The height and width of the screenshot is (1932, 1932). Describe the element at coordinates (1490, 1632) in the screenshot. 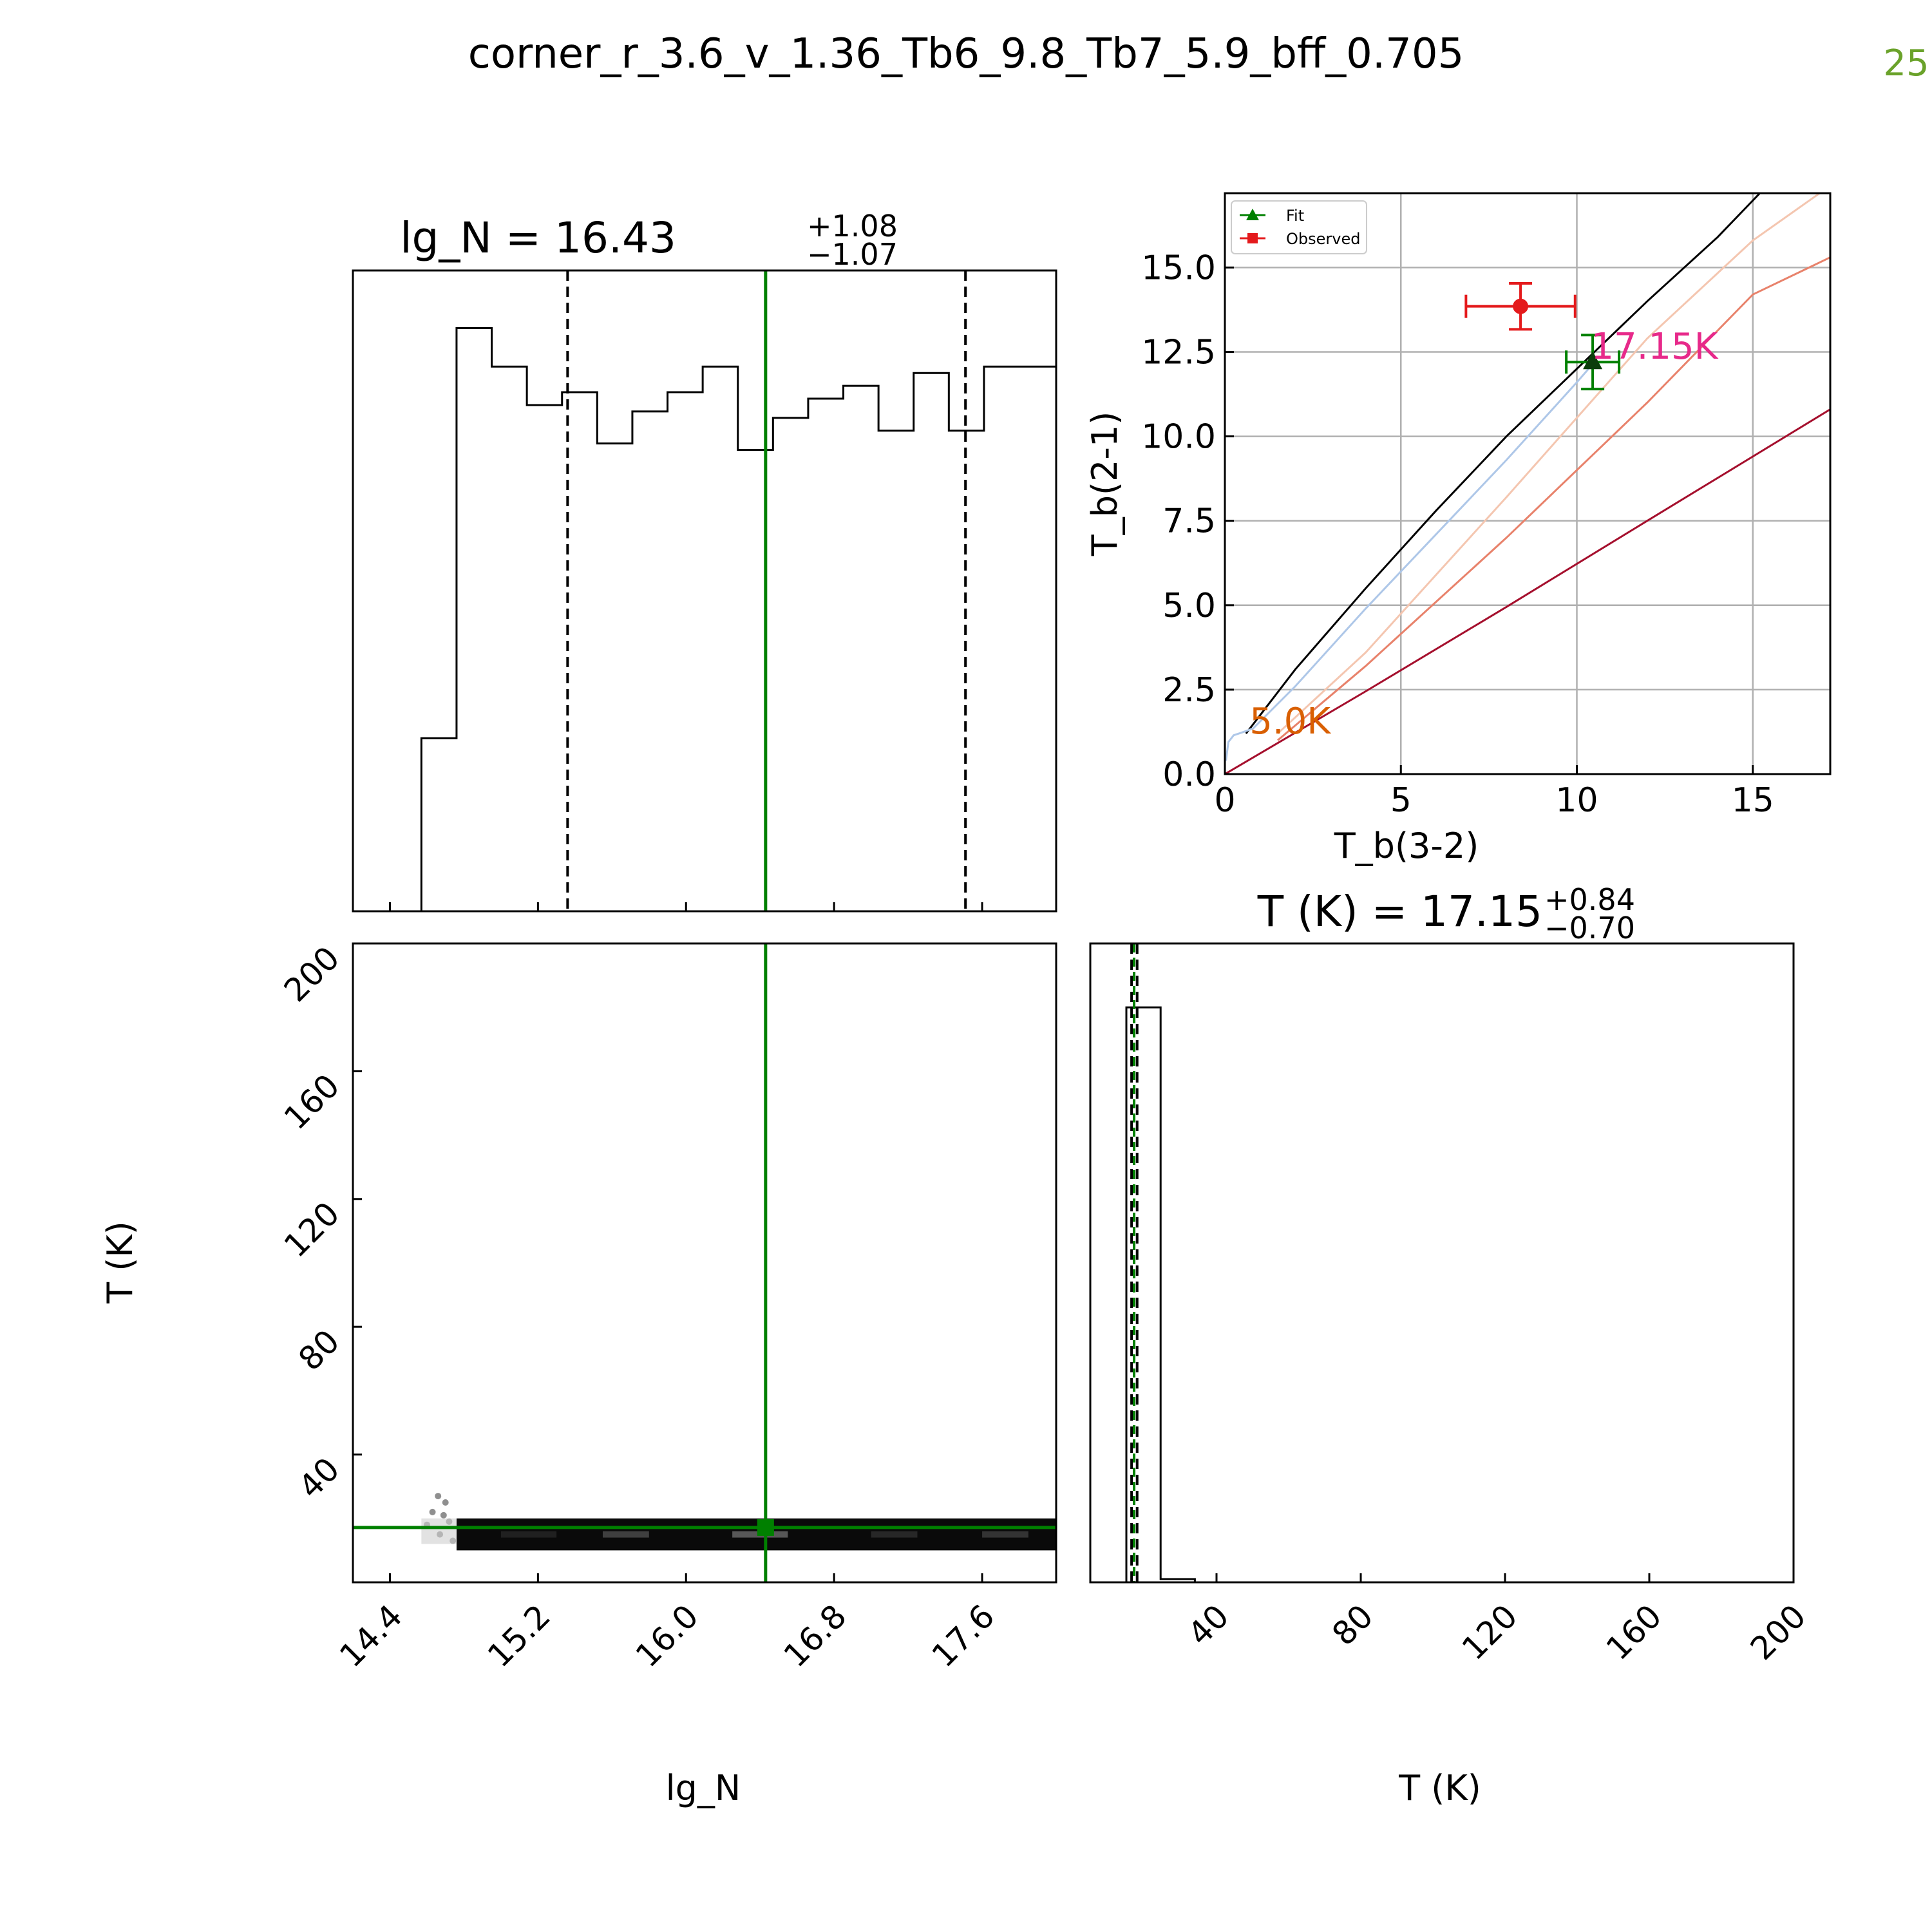

I see `T-histogram-x-tick-label: 120` at that location.